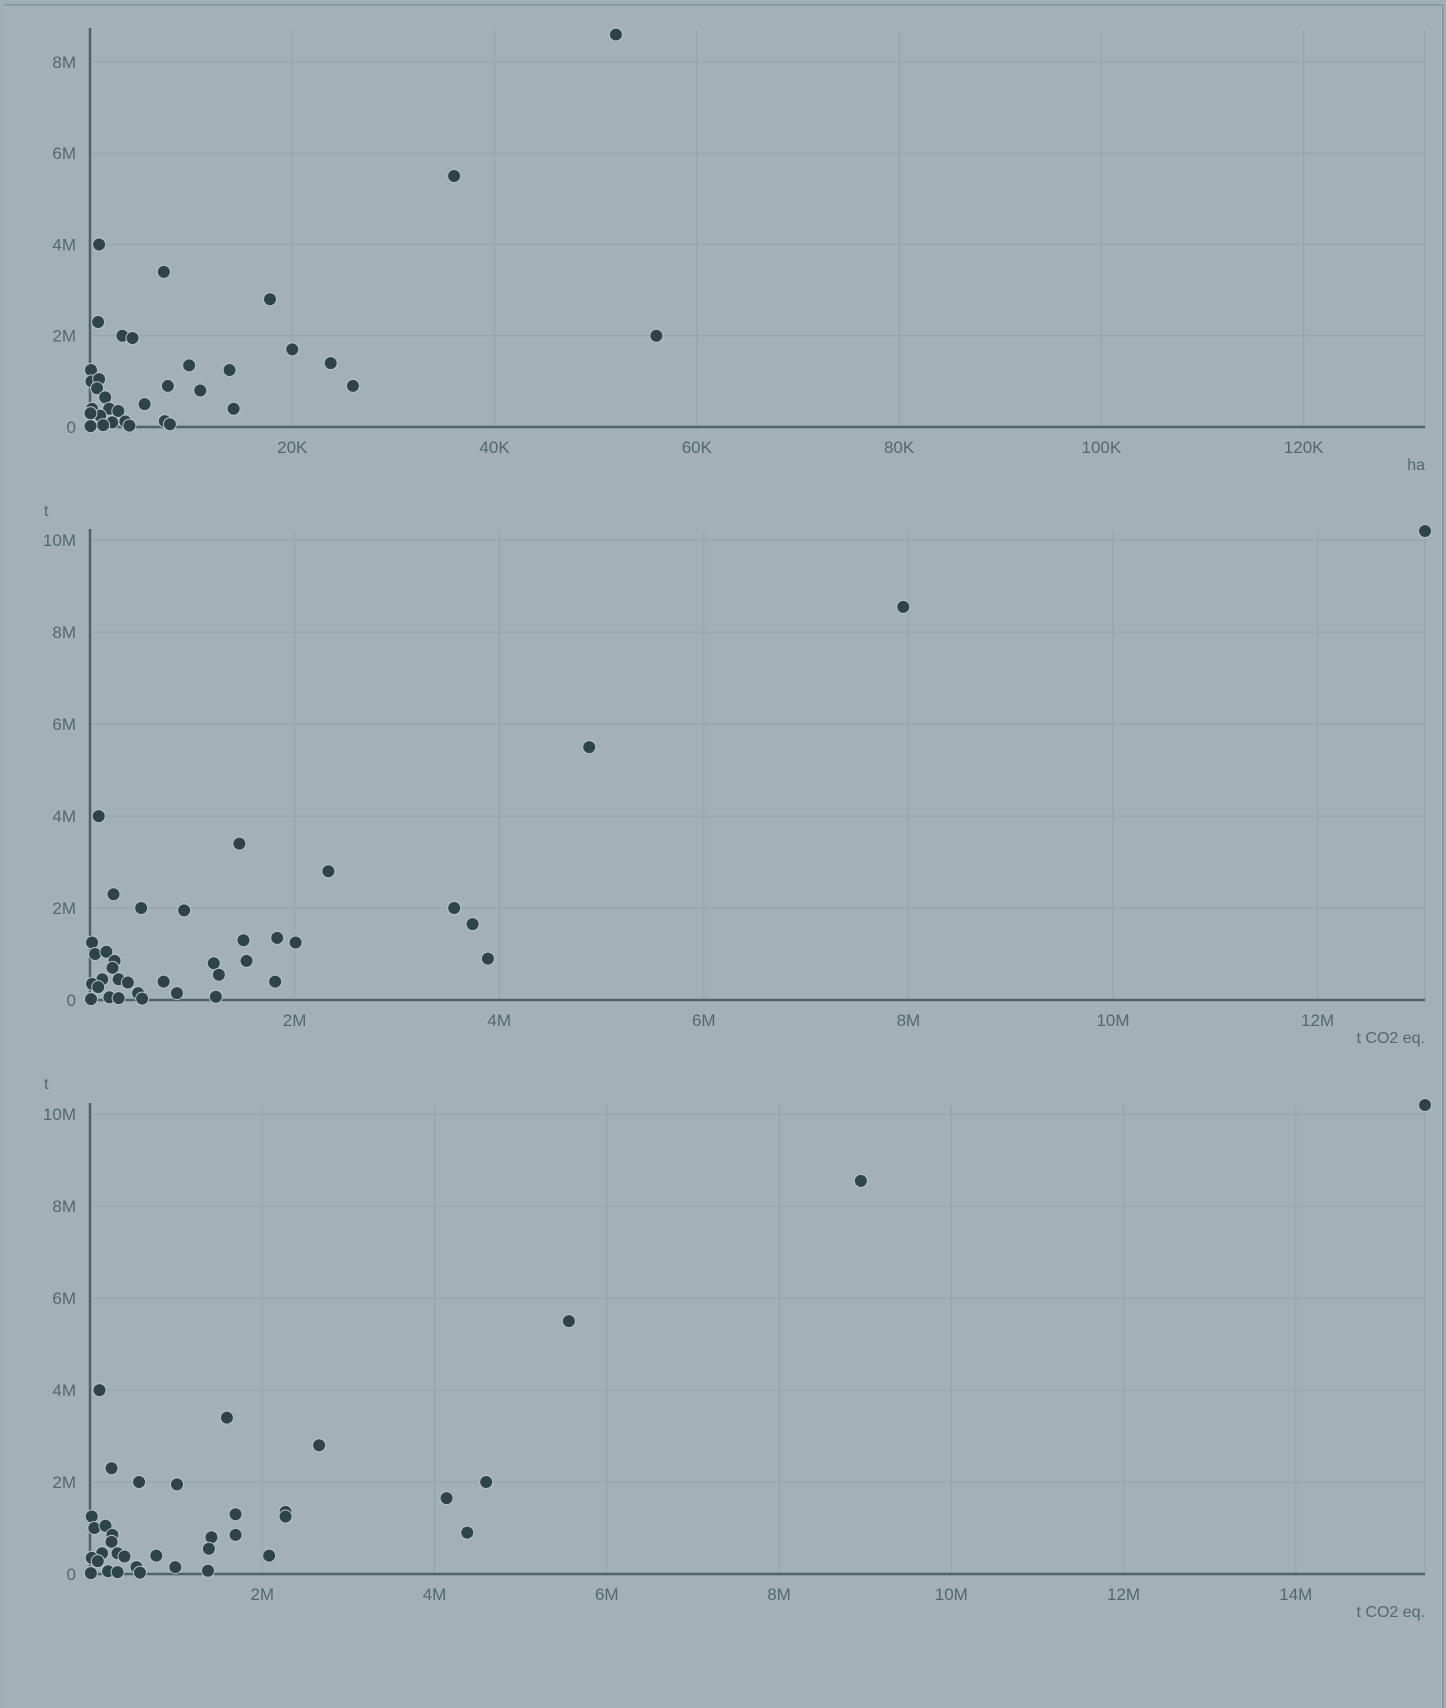 The height and width of the screenshot is (1708, 1446). Describe the element at coordinates (1112, 1020) in the screenshot. I see `x-tick-label: 10M` at that location.